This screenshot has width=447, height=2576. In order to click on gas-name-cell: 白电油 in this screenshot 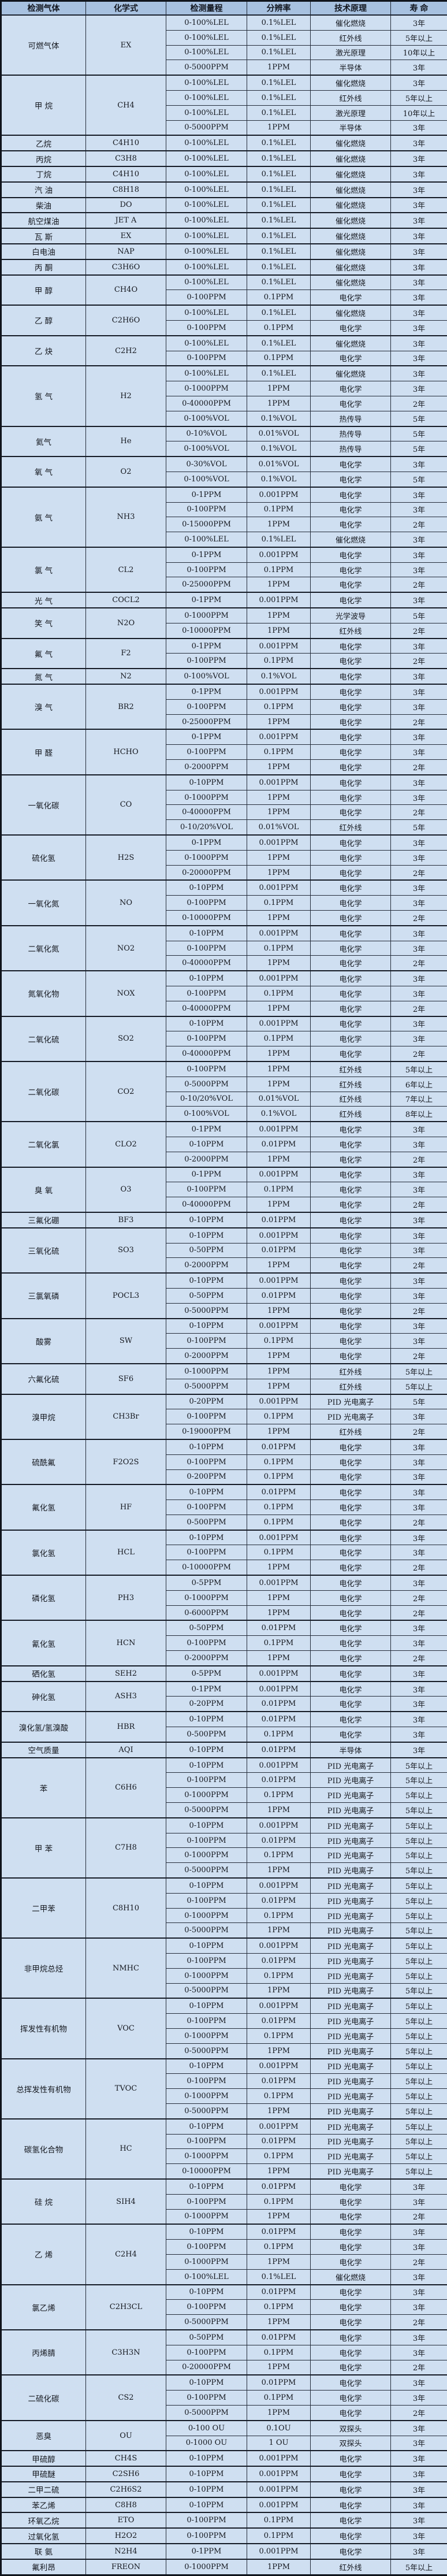, I will do `click(43, 252)`.